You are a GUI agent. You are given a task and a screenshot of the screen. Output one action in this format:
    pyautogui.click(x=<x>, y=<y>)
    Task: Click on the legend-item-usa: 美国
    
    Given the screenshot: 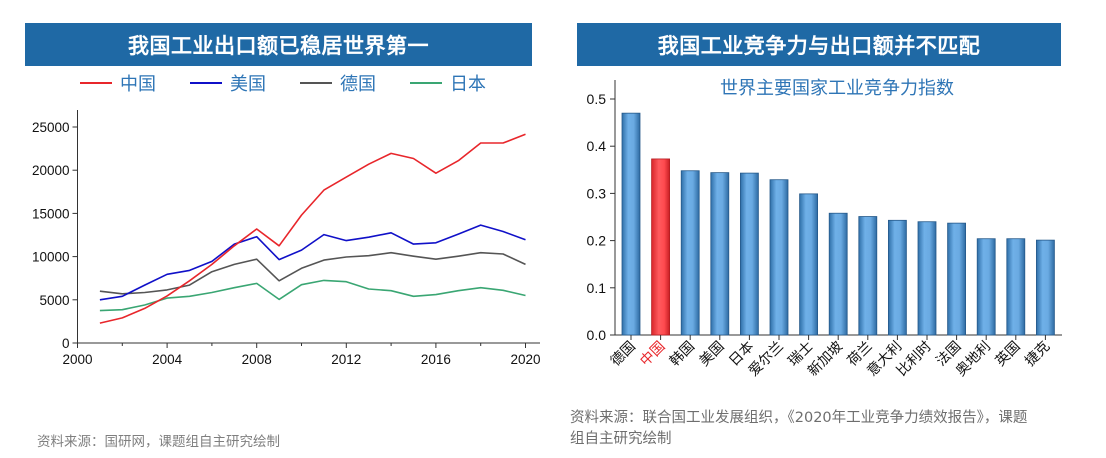 What is the action you would take?
    pyautogui.click(x=228, y=83)
    